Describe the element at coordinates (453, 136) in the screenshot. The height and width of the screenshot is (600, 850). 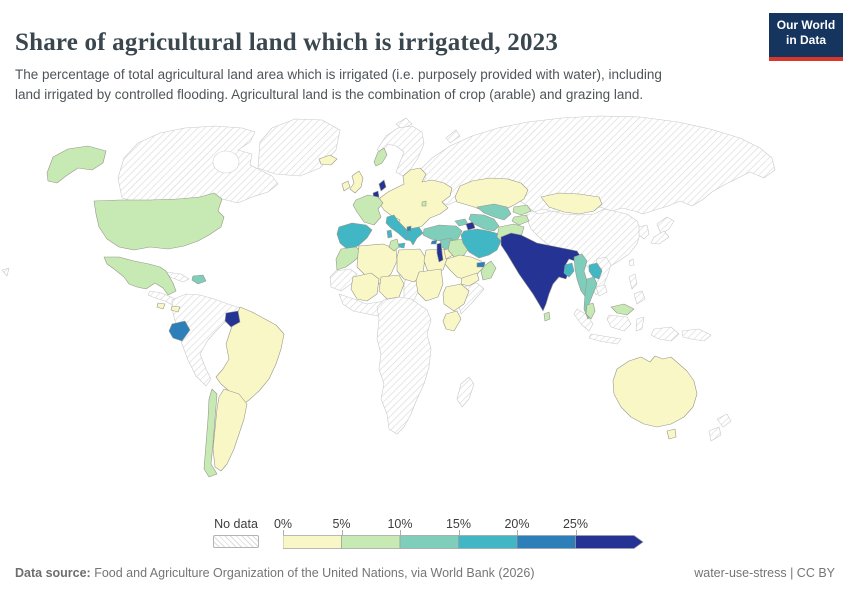
I see `country-novaya-zemlya` at that location.